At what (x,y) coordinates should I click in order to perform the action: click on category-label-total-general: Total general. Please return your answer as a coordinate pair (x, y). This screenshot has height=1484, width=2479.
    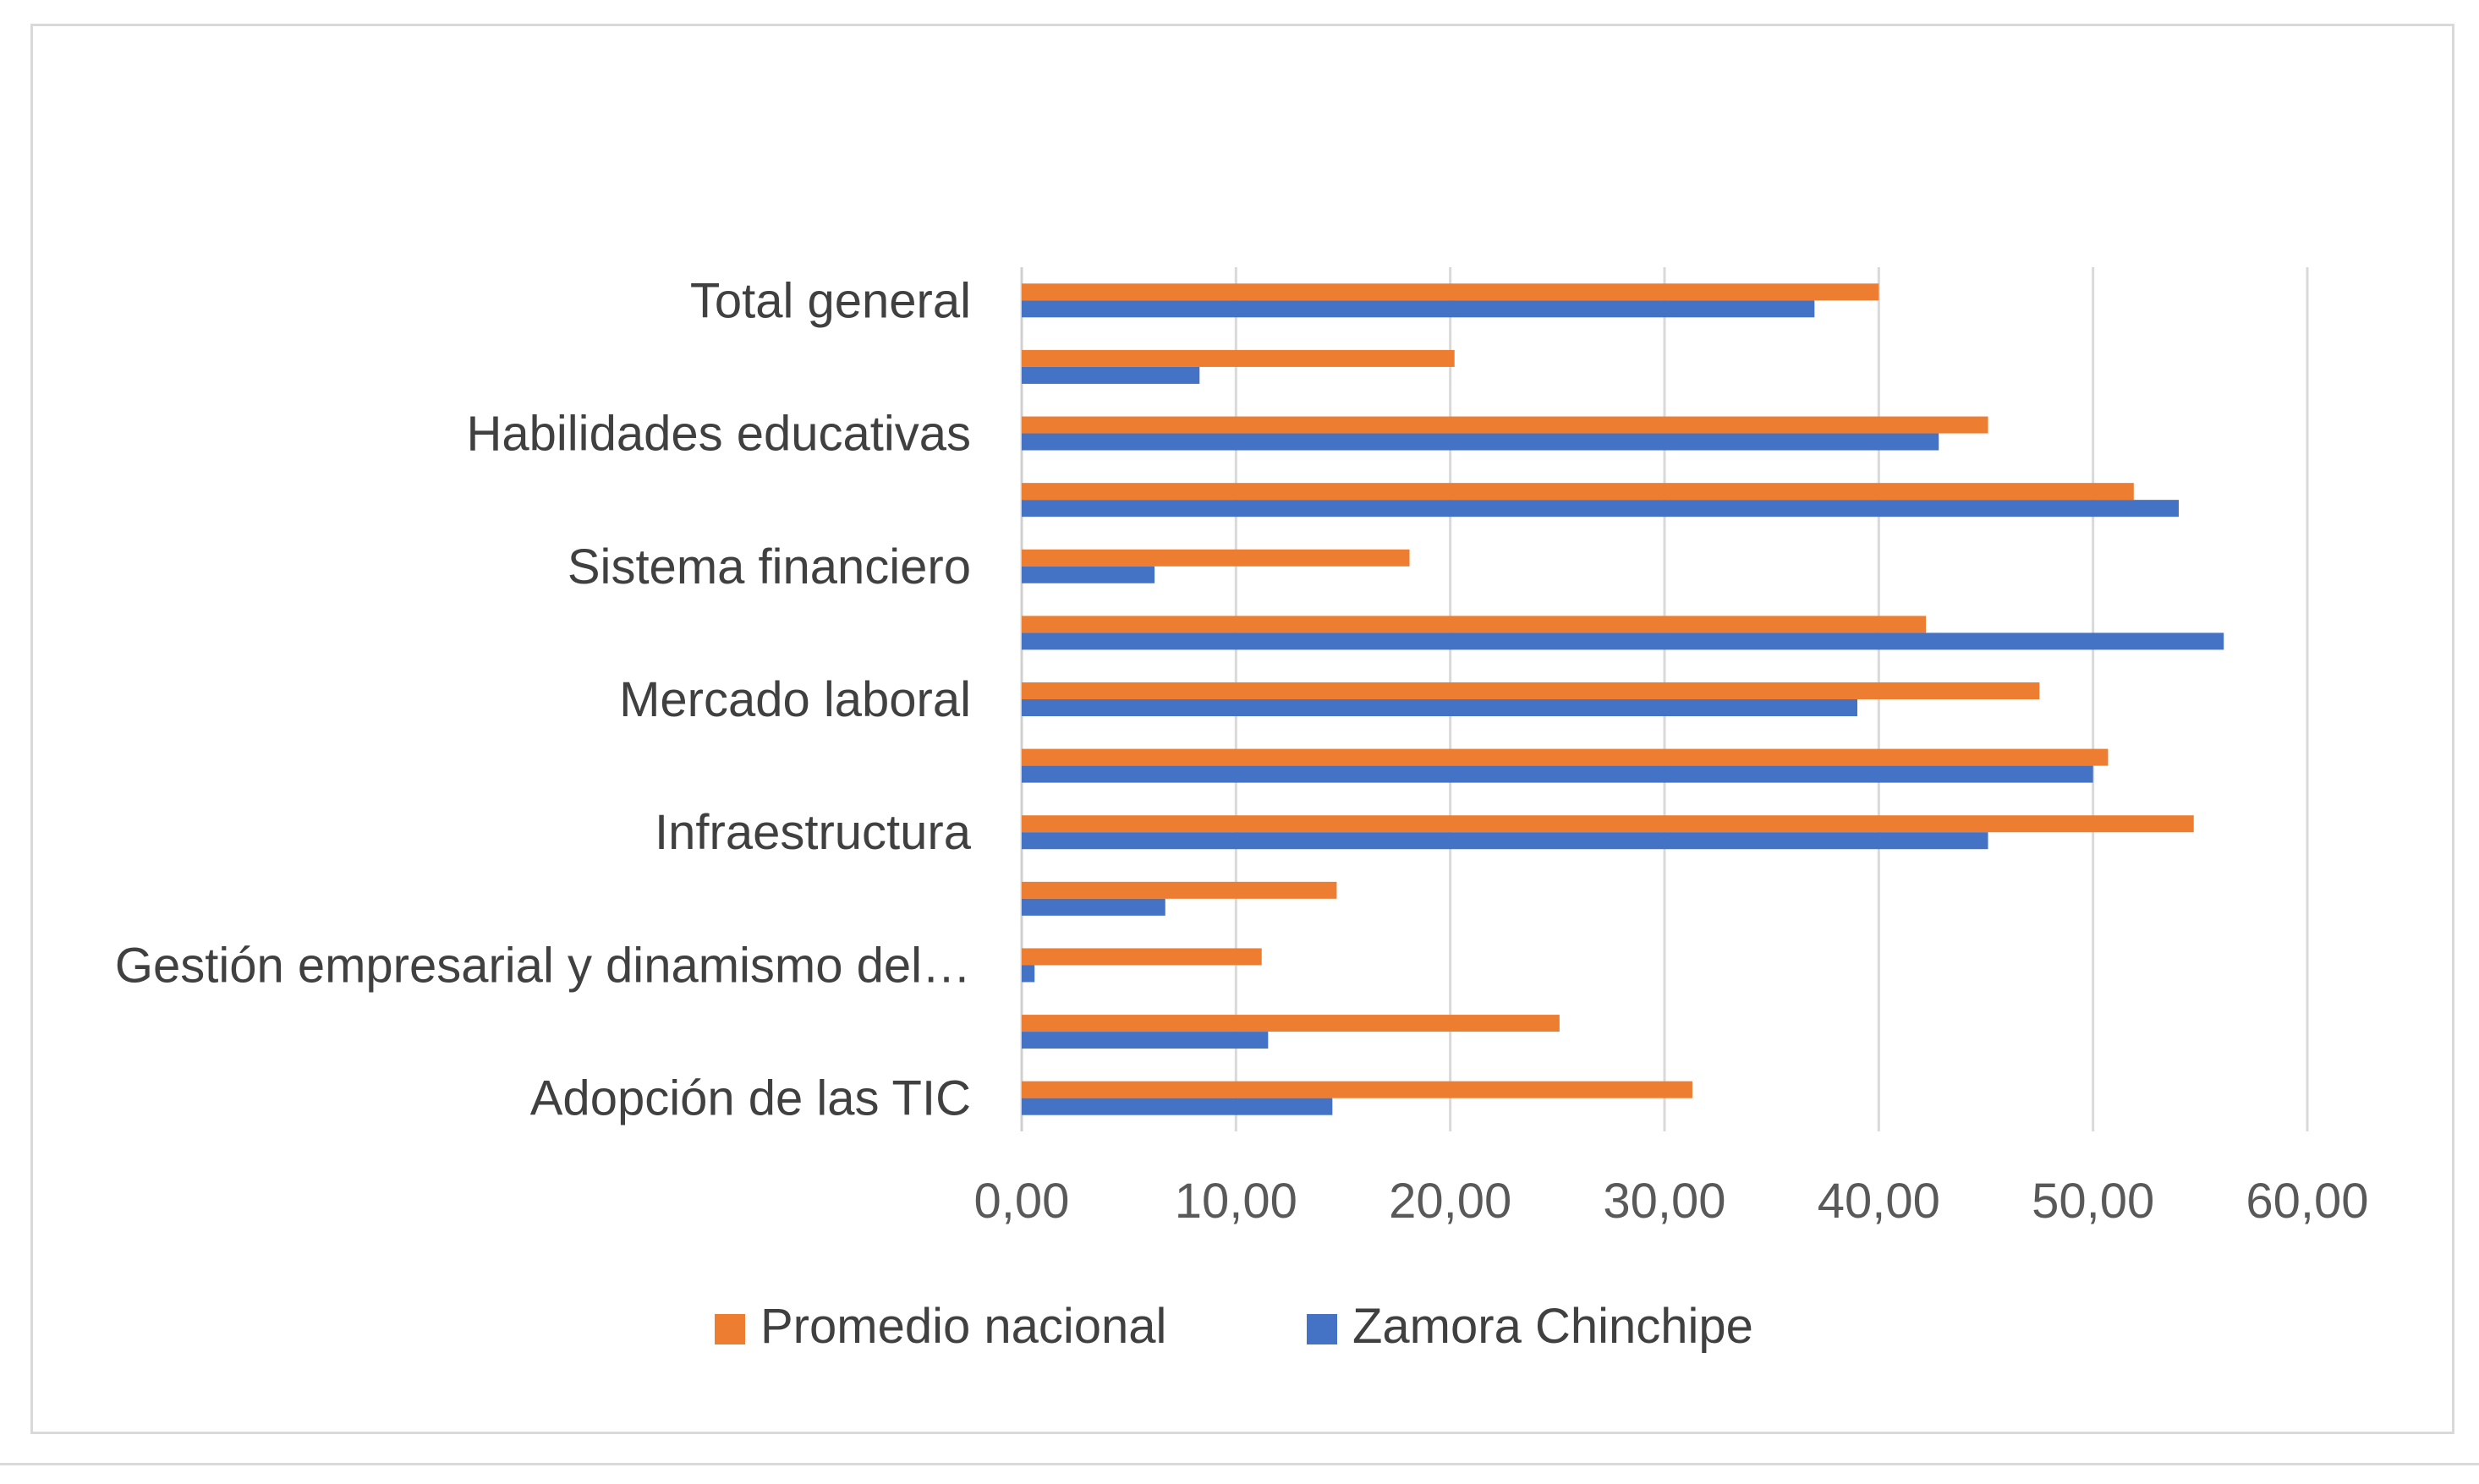
    Looking at the image, I should click on (831, 300).